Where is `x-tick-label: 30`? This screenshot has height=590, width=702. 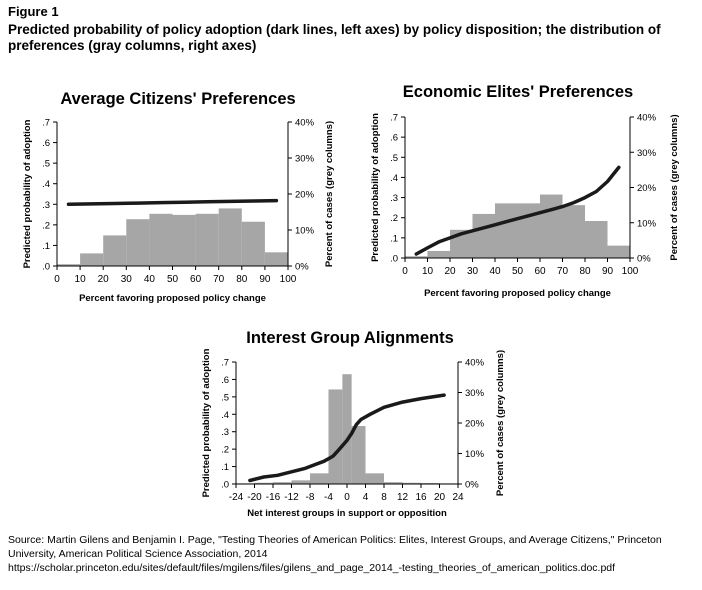
x-tick-label: 30 is located at coordinates (473, 271).